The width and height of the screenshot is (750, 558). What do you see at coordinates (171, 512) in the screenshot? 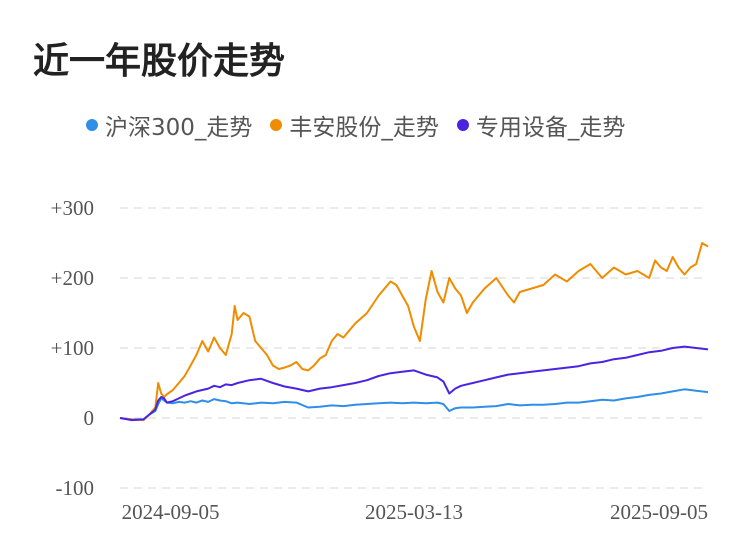
I see `x-tick-label: 2024-09-05` at bounding box center [171, 512].